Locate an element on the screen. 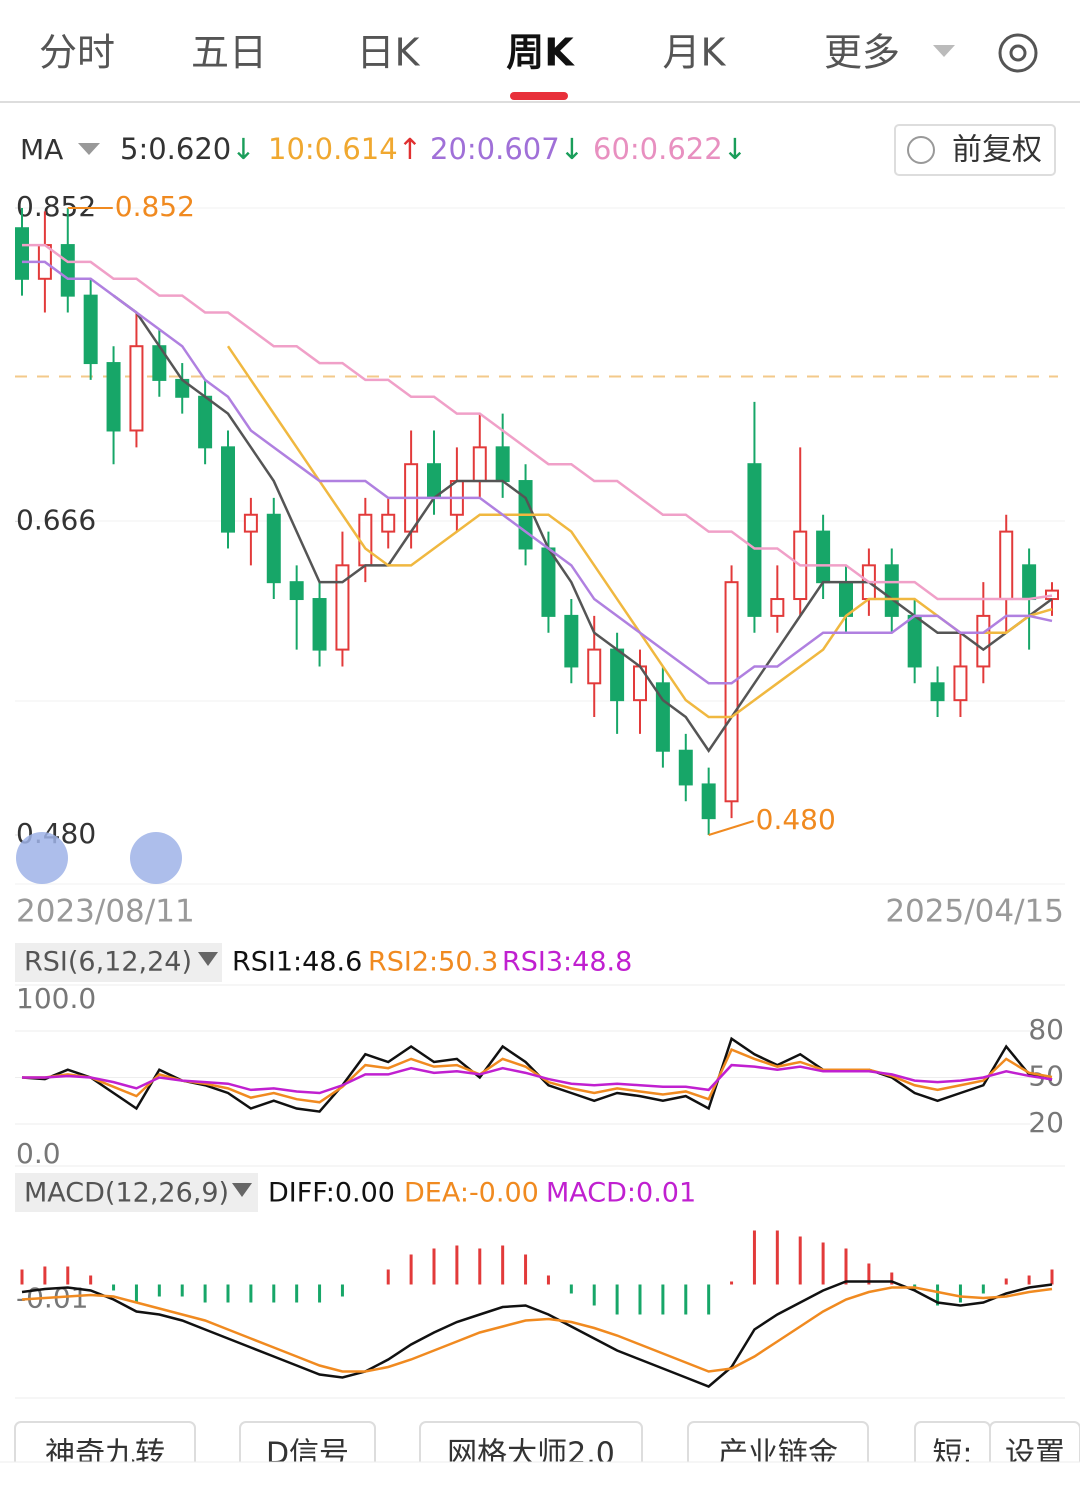 Image resolution: width=1080 pixels, height=1491 pixels. rsi-selector is located at coordinates (118, 962).